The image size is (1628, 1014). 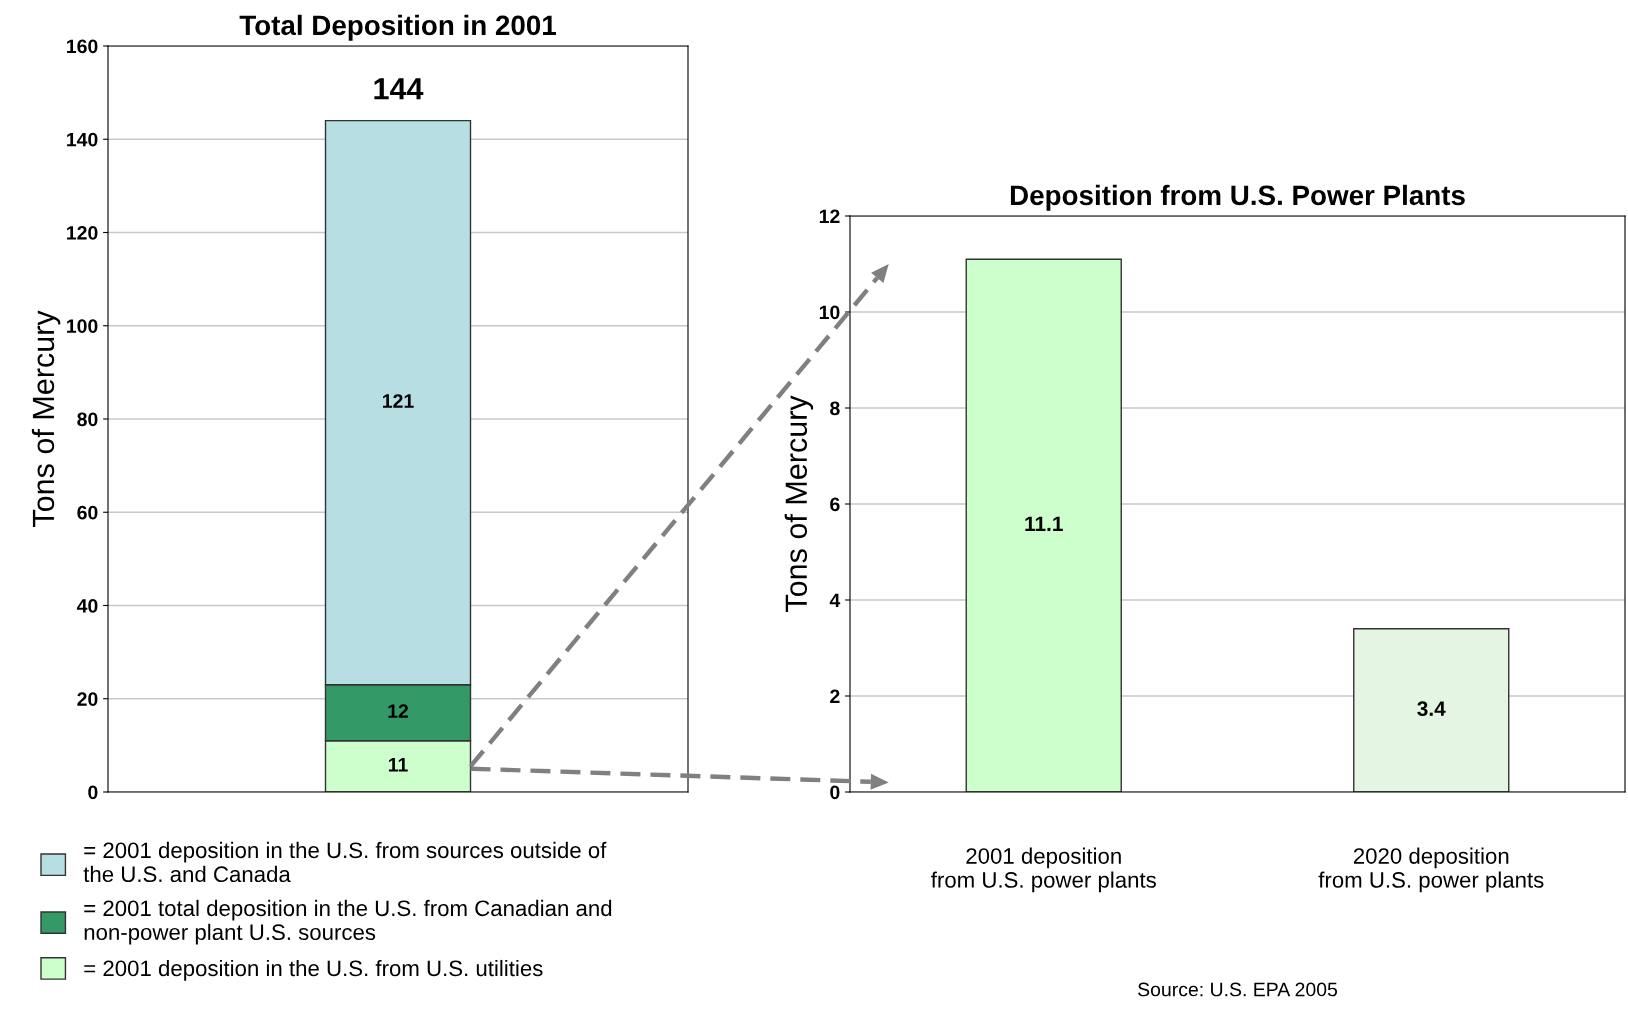 What do you see at coordinates (1044, 523) in the screenshot?
I see `data-label: 11.1` at bounding box center [1044, 523].